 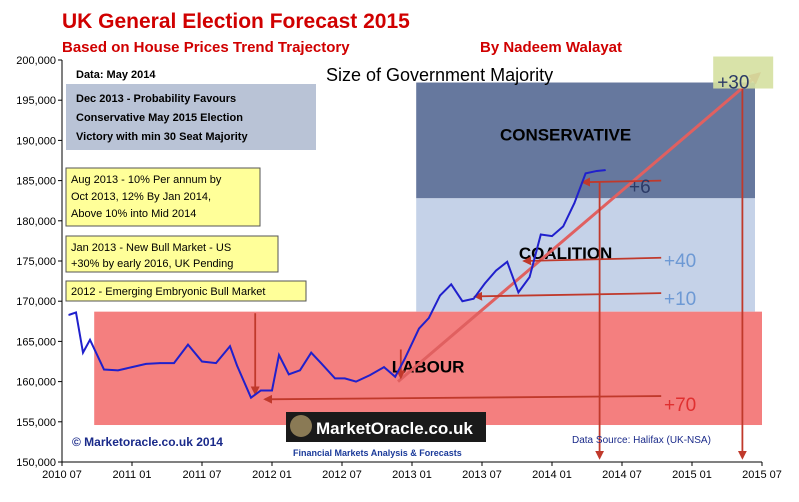 I want to click on y-tick-label: 170,000, so click(x=36, y=302).